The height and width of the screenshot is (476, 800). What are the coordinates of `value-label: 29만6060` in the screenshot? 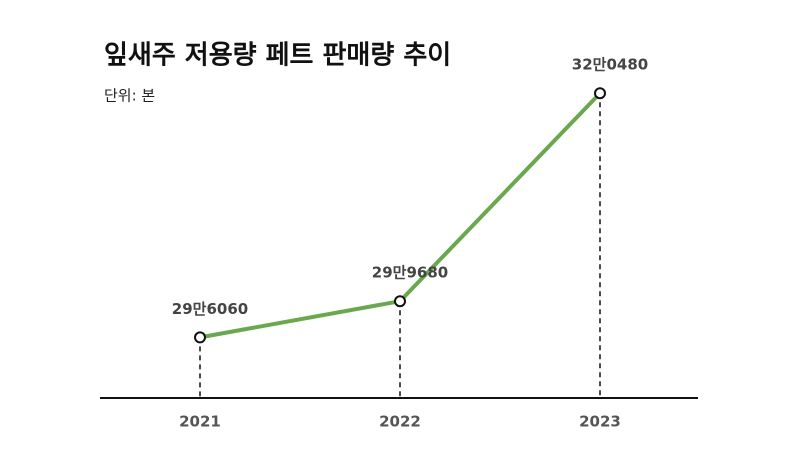 It's located at (210, 309).